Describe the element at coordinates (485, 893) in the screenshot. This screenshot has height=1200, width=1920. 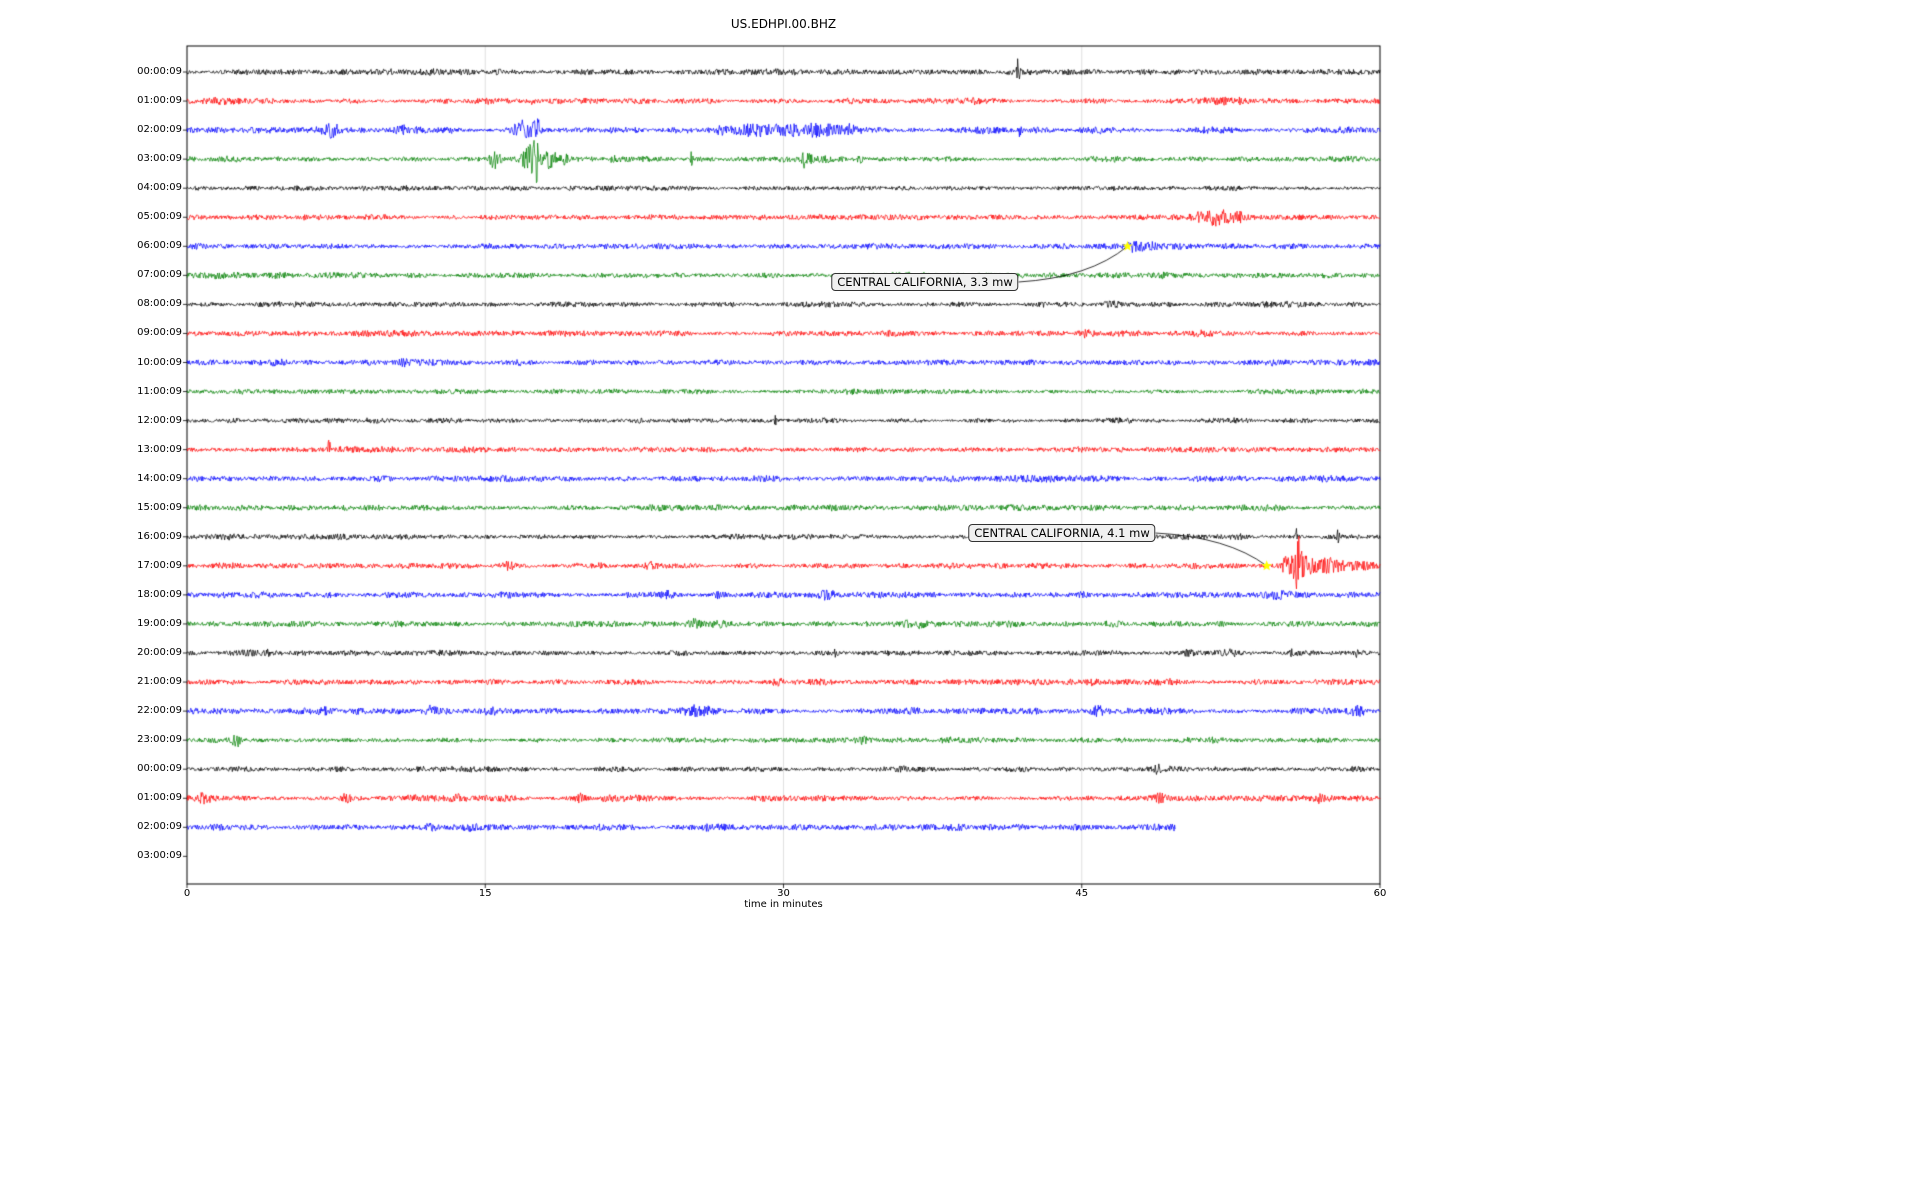
I see `x-tick-label: 15` at that location.